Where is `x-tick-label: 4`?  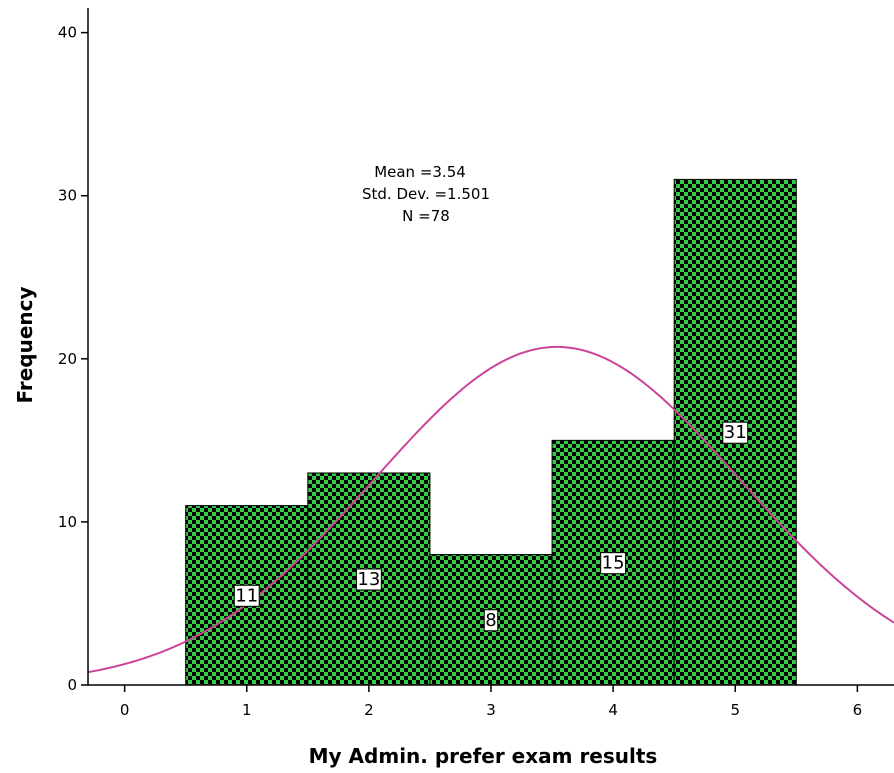
x-tick-label: 4 is located at coordinates (613, 710).